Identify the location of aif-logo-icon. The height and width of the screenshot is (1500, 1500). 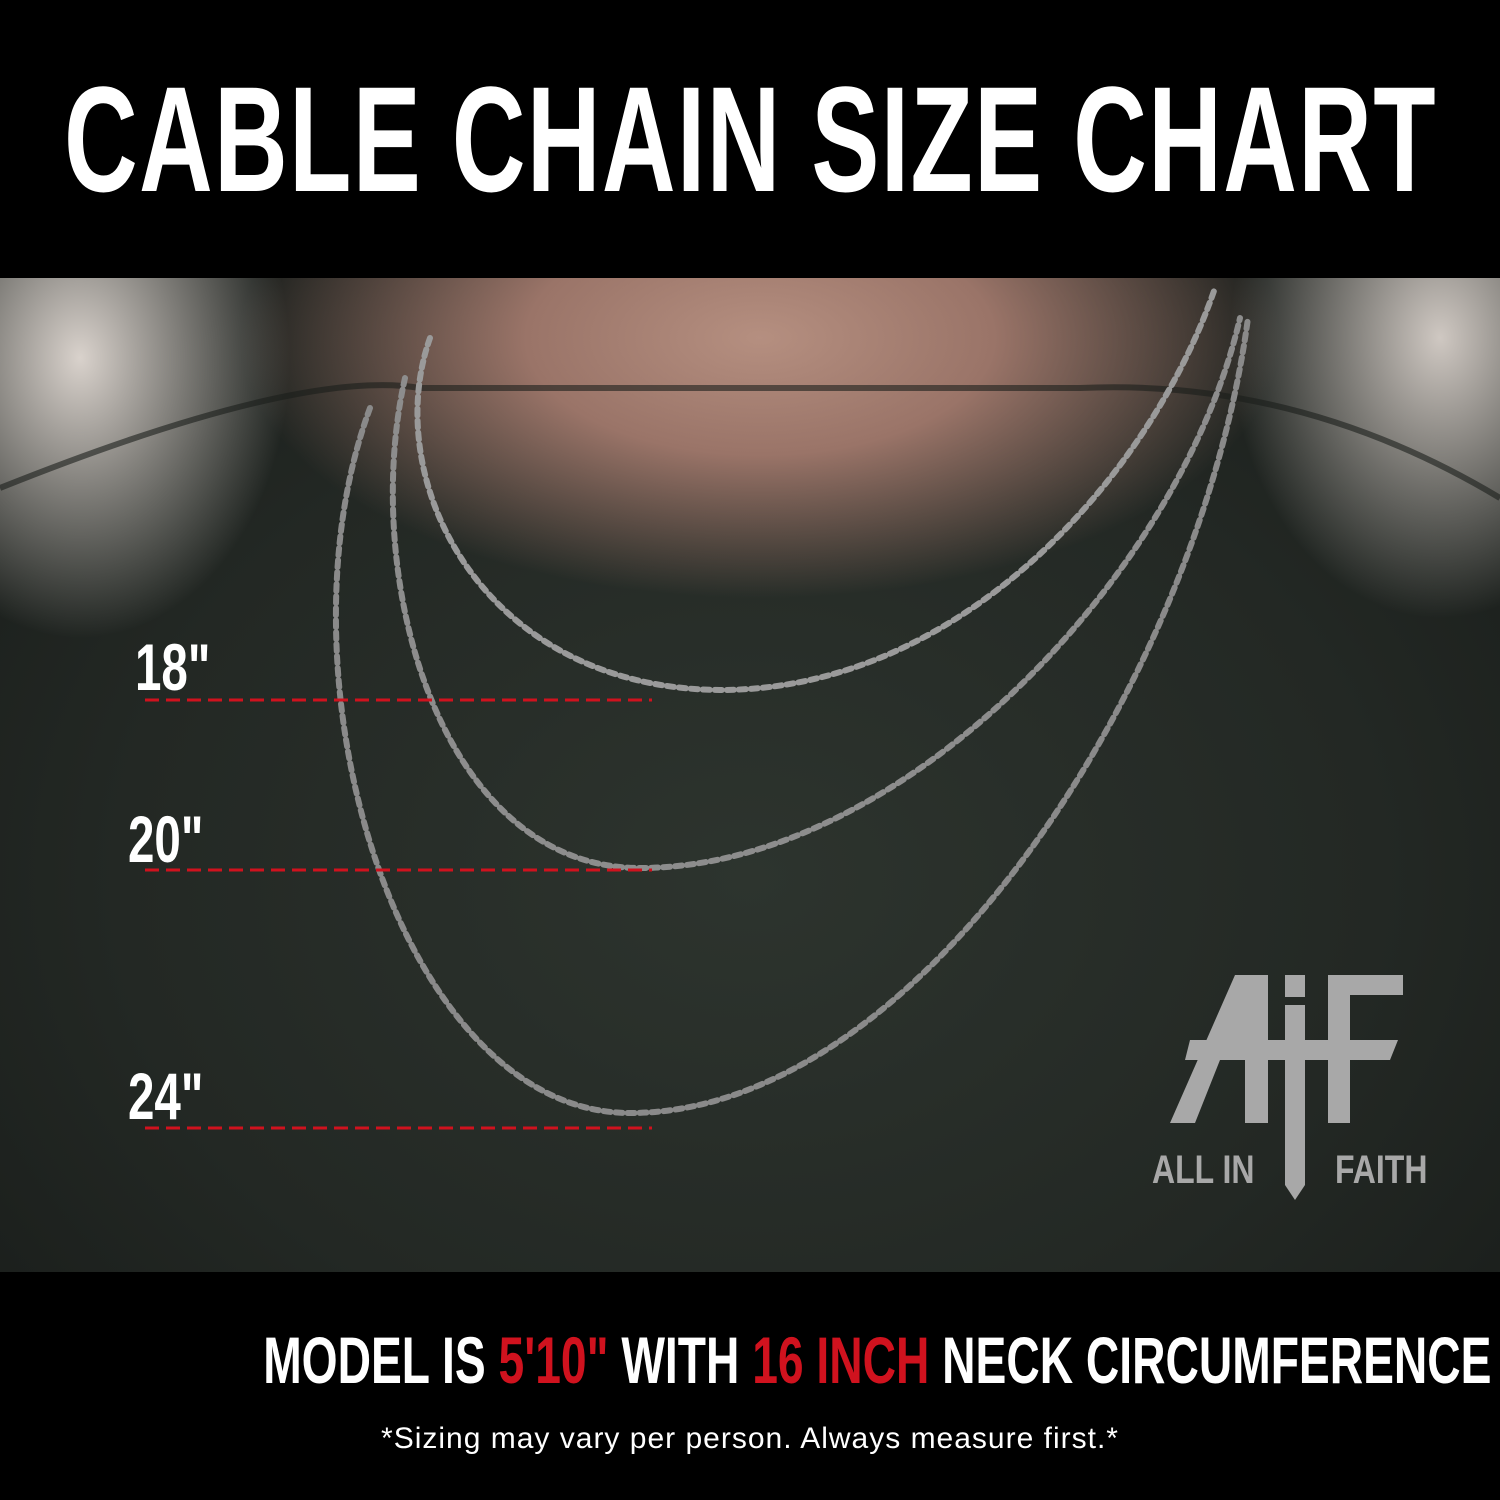
(1286, 1087).